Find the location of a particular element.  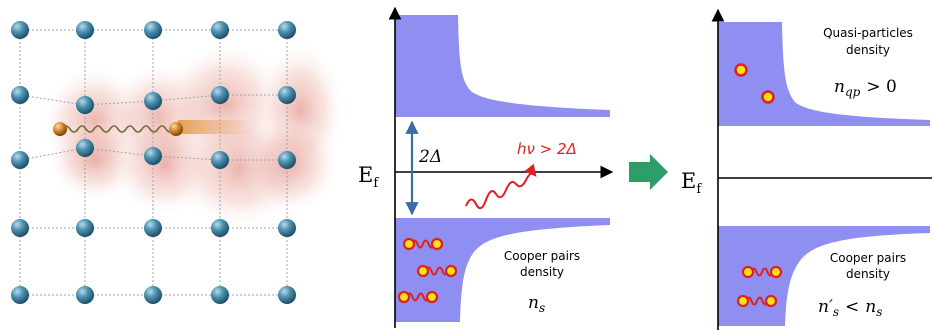

fermi-label-before: Ef is located at coordinates (368, 177).